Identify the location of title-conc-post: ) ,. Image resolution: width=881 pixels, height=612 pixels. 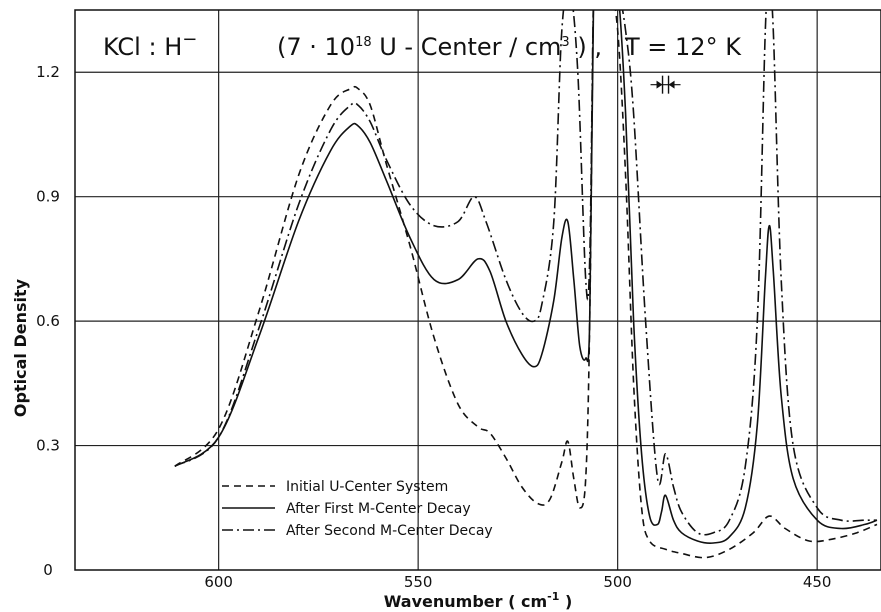
(586, 47).